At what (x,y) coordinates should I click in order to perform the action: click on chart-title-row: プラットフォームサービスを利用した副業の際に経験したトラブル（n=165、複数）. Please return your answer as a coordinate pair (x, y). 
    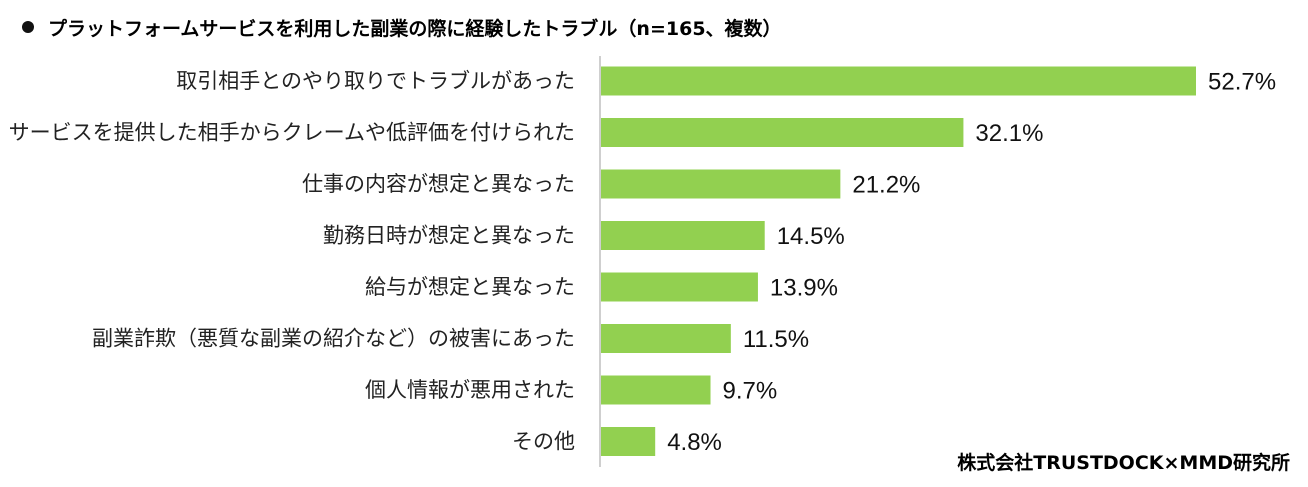
    Looking at the image, I should click on (402, 27).